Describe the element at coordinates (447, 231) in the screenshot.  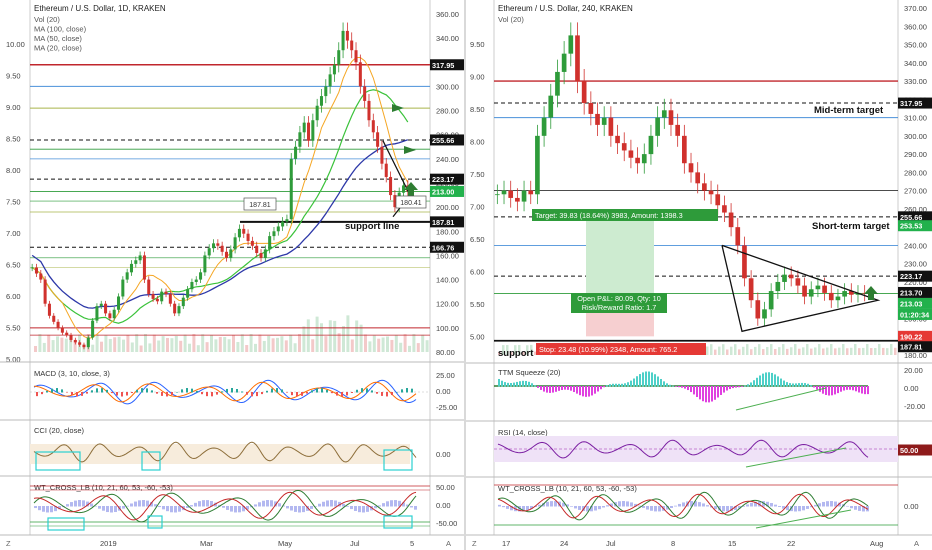
I see `left-price-tick: 180.00` at that location.